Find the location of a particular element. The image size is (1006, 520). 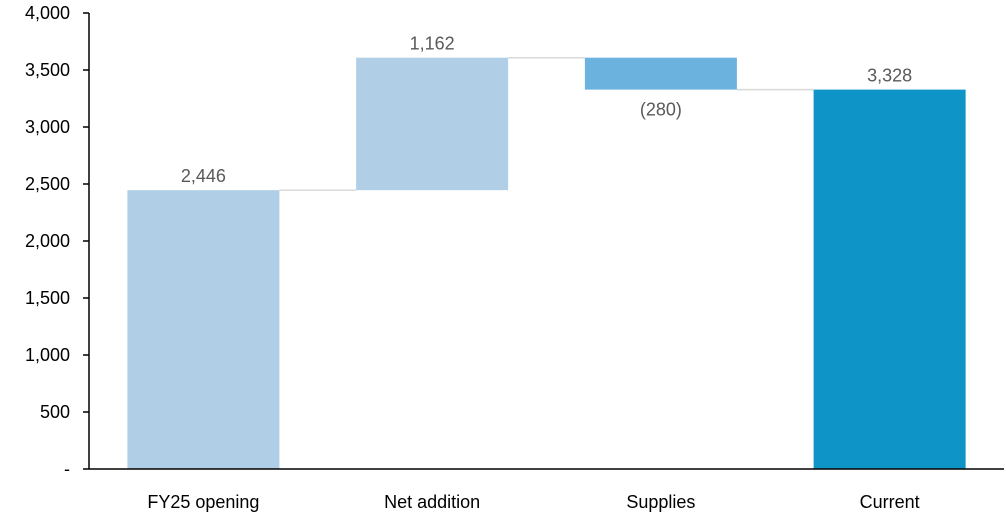

connector-lines is located at coordinates (546, 123).